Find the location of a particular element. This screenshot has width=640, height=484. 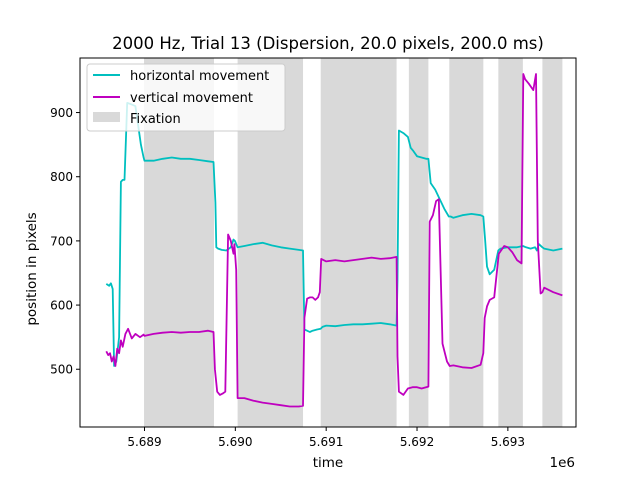

x-tick-label-1: 5.690 is located at coordinates (235, 442).